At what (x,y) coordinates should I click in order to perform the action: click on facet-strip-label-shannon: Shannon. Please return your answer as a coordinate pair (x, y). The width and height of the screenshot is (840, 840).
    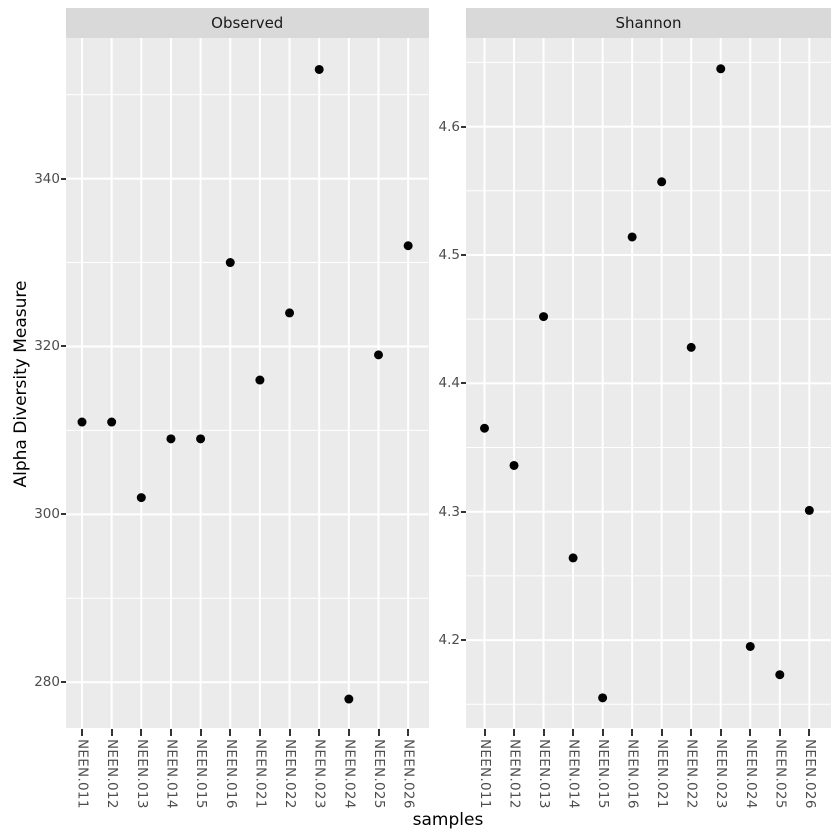
    Looking at the image, I should click on (648, 23).